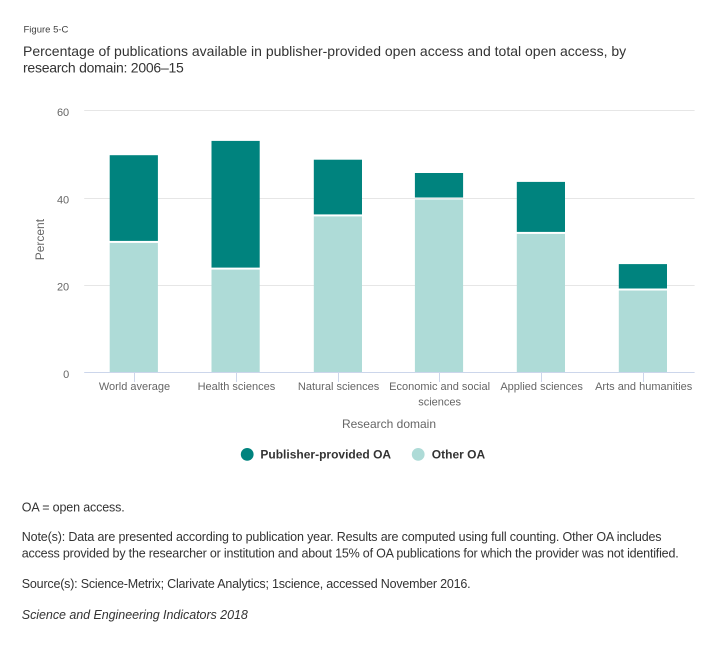 The height and width of the screenshot is (647, 724). I want to click on svg-text: Figure 5-C, so click(46, 30).